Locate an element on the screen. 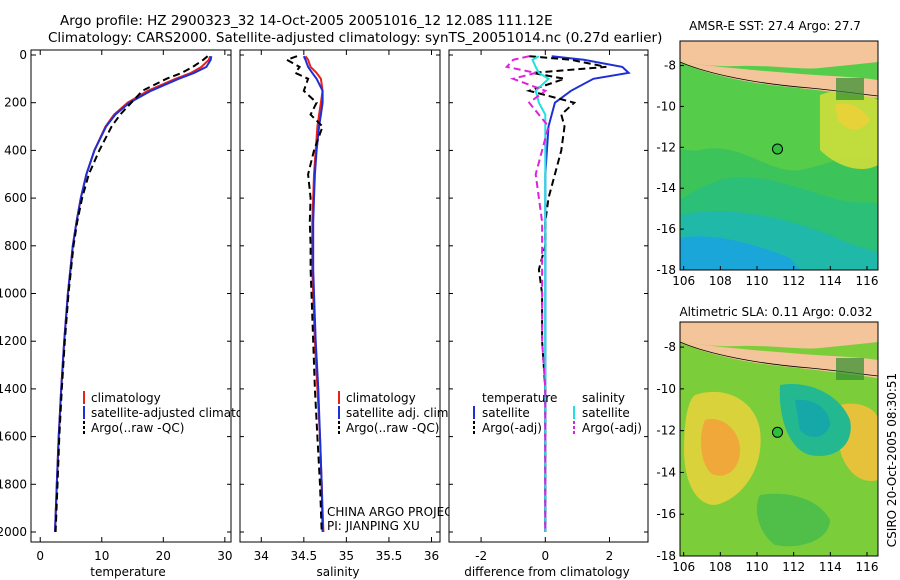 The width and height of the screenshot is (900, 580). x-tick-label: 20 is located at coordinates (163, 556).